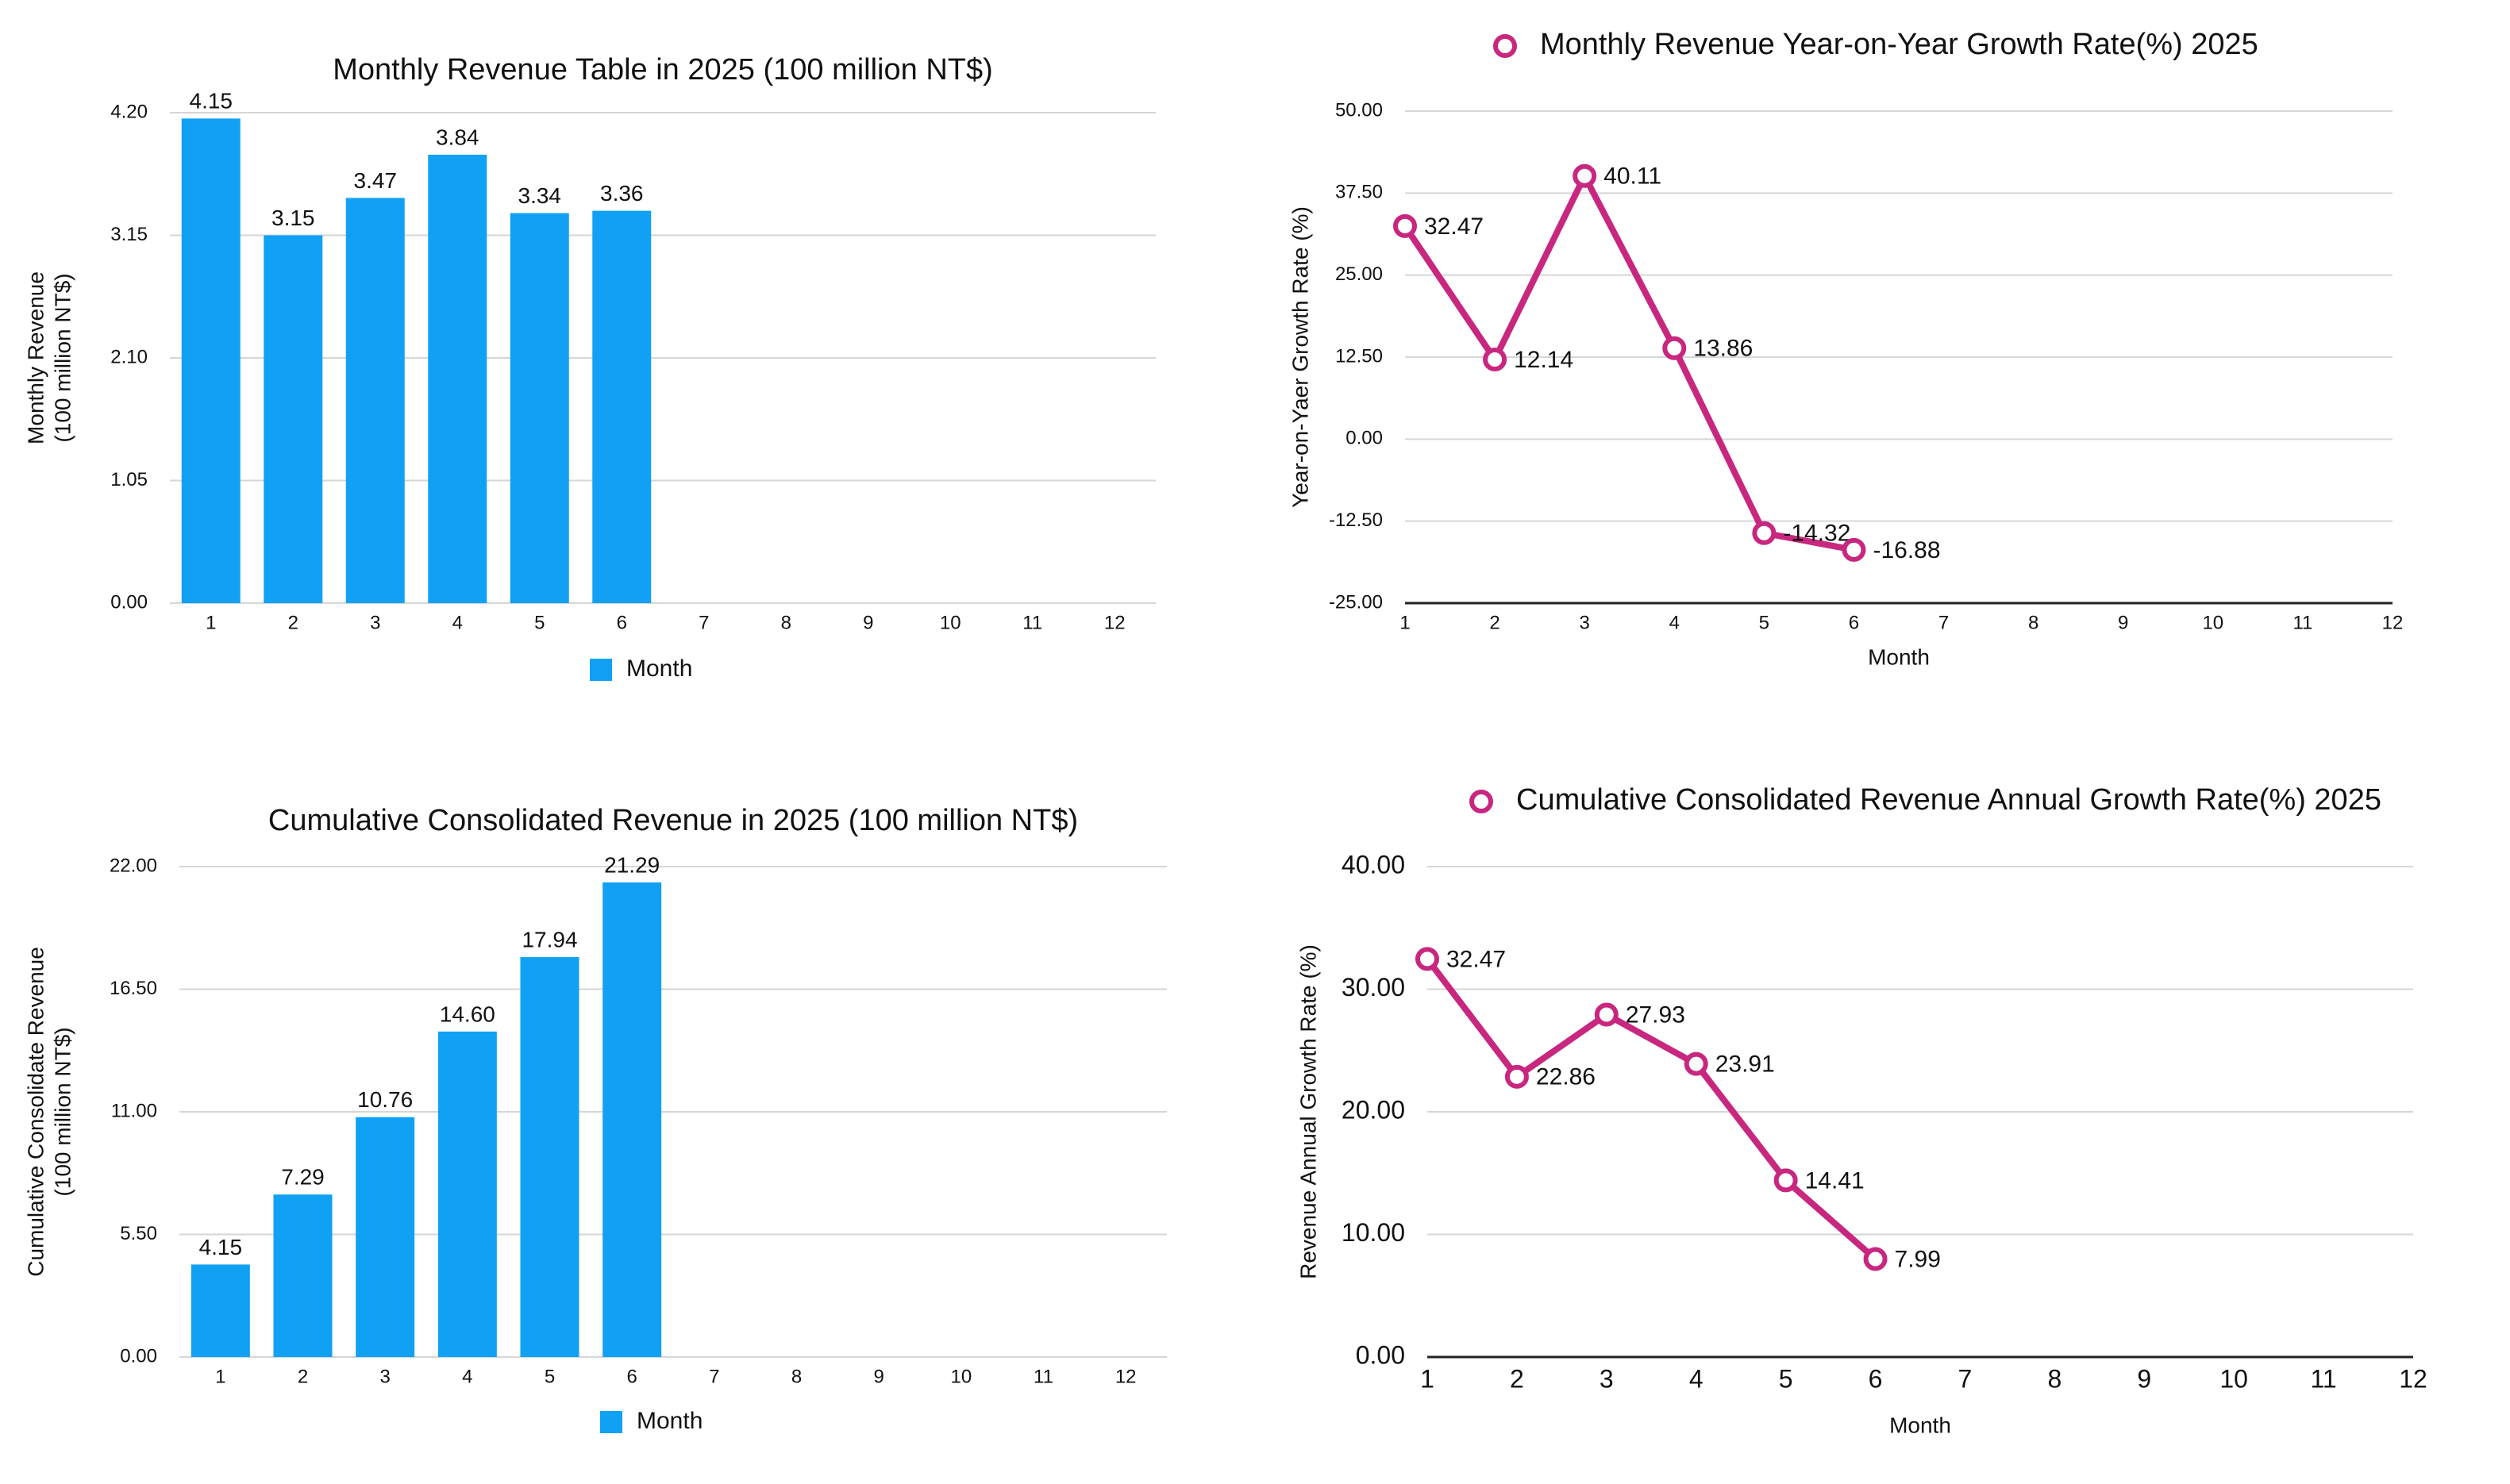 This screenshot has height=1484, width=2510. Describe the element at coordinates (1674, 622) in the screenshot. I see `x-tick-label: 4` at that location.